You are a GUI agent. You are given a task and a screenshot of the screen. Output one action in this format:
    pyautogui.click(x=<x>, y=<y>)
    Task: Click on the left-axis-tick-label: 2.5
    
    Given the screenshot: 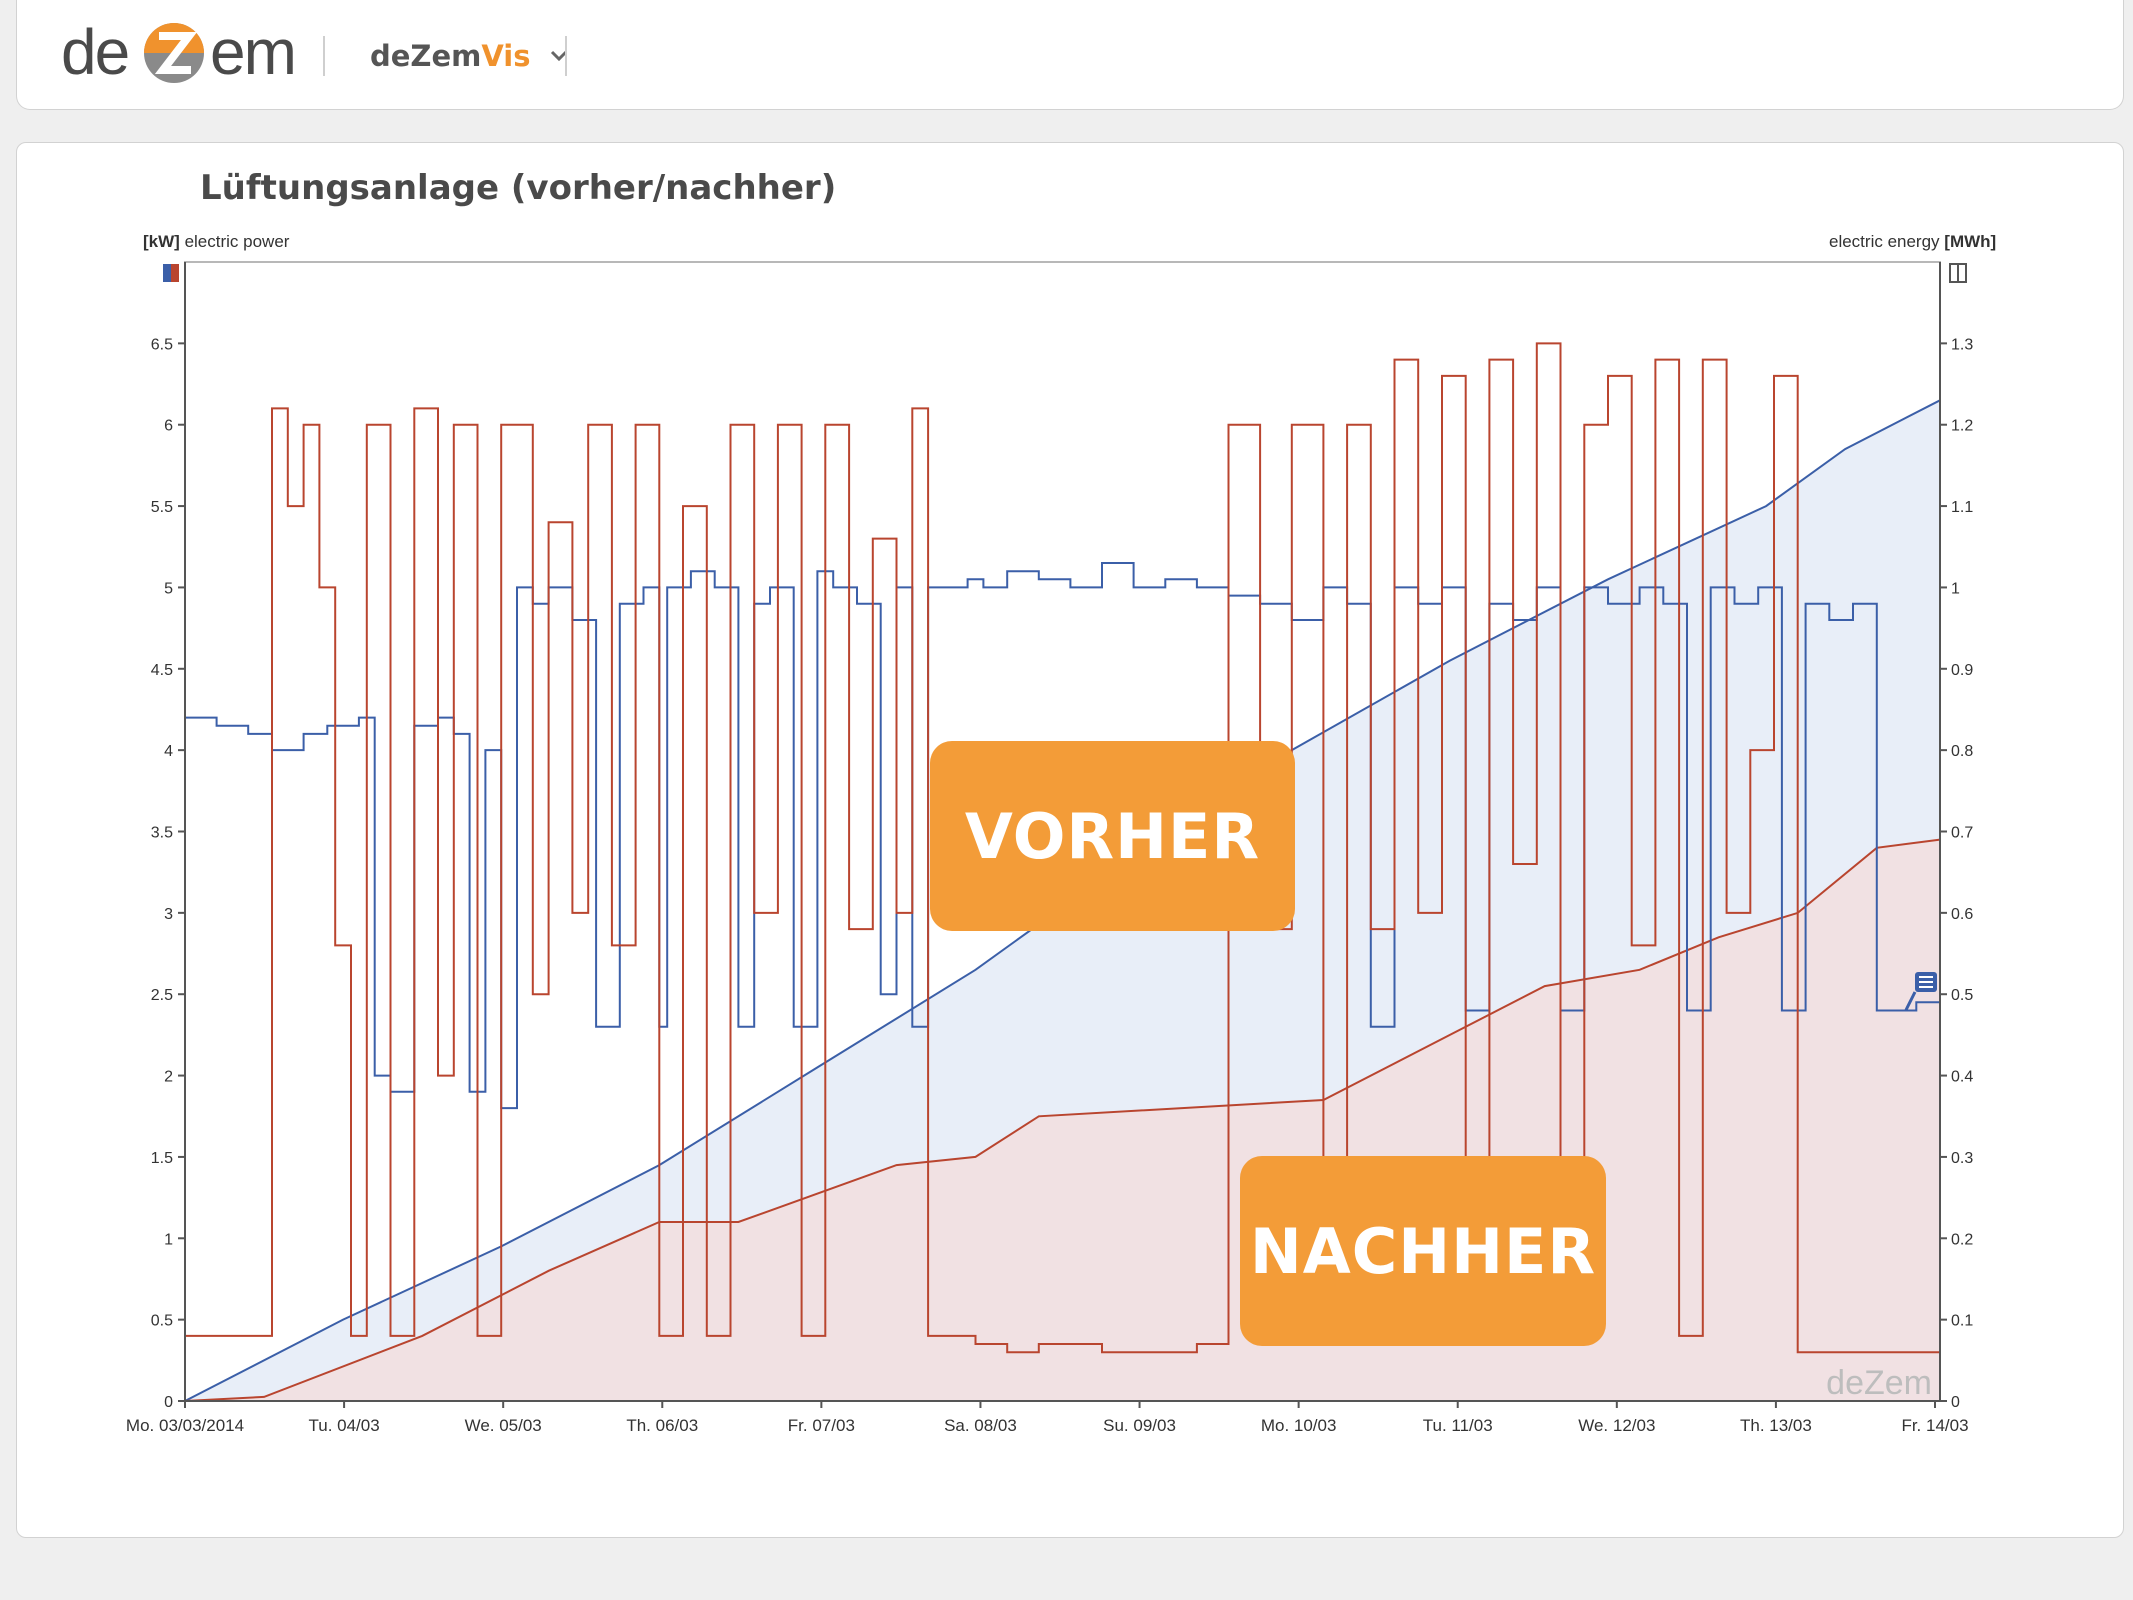 What is the action you would take?
    pyautogui.click(x=162, y=995)
    